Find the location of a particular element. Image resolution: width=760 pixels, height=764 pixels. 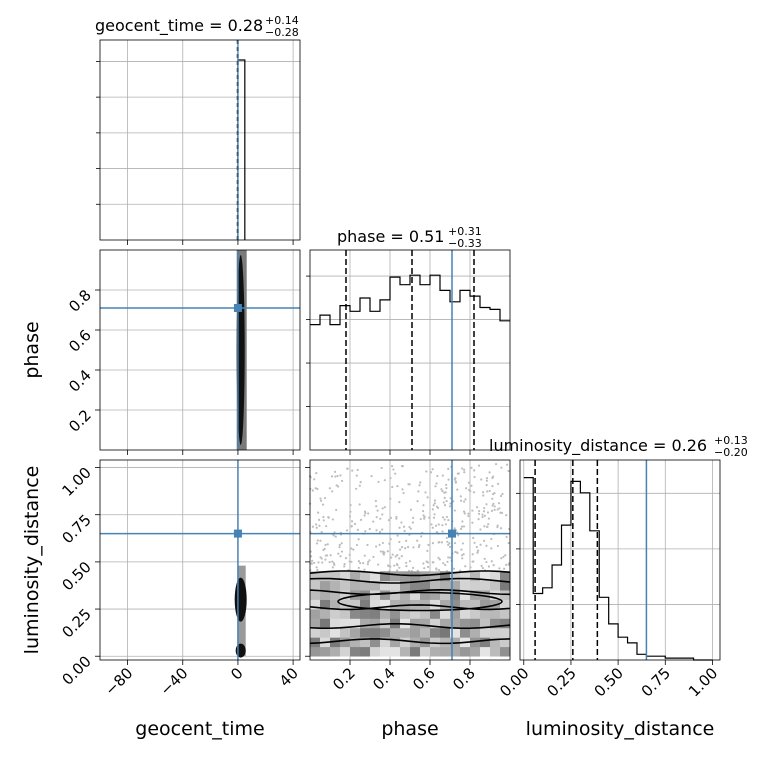

scatter-samples-phase-ld is located at coordinates (409, 520).